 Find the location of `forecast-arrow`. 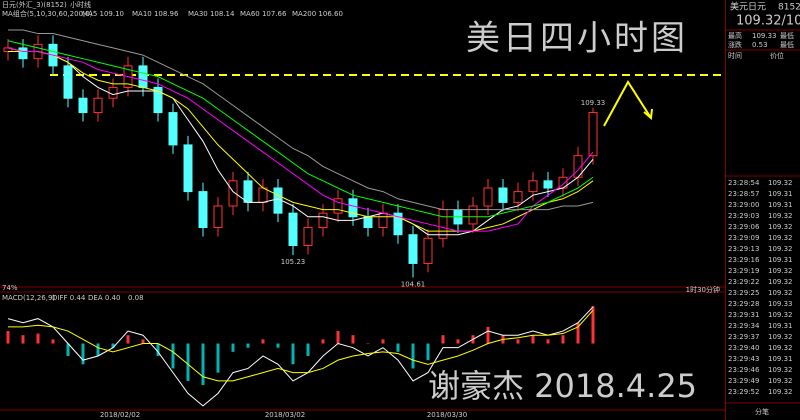

forecast-arrow is located at coordinates (627, 103).